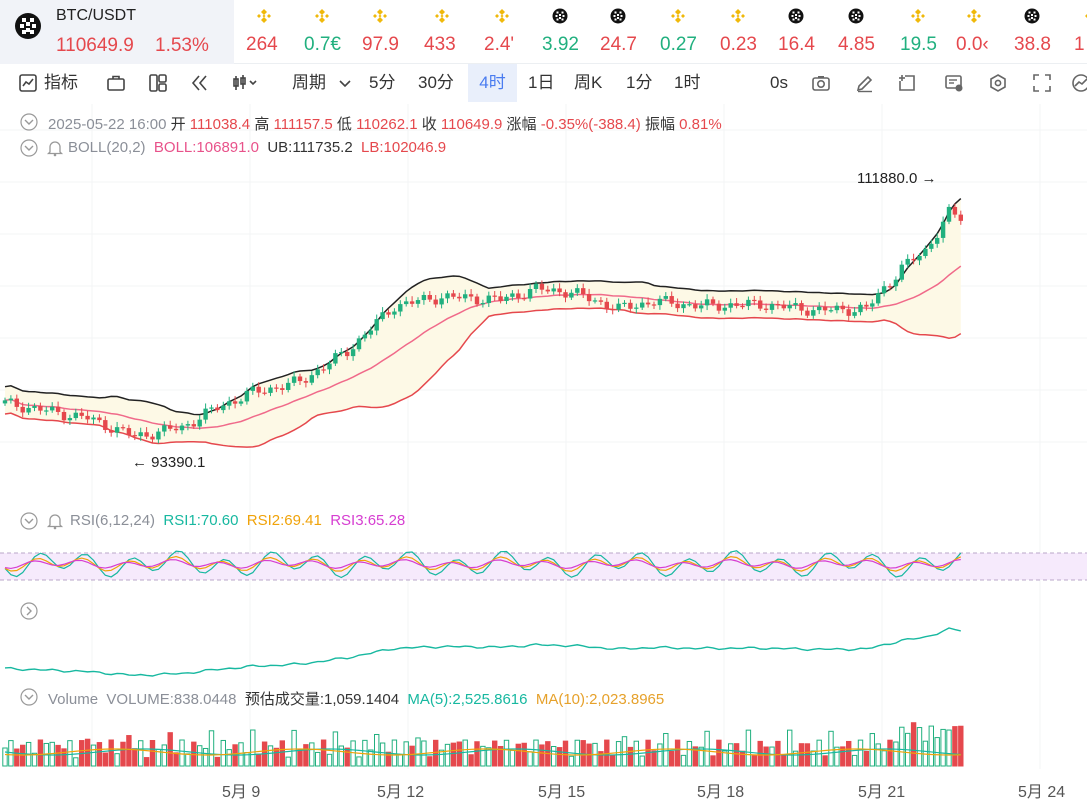 The height and width of the screenshot is (811, 1087). What do you see at coordinates (178, 124) in the screenshot?
I see `open-label: 开` at bounding box center [178, 124].